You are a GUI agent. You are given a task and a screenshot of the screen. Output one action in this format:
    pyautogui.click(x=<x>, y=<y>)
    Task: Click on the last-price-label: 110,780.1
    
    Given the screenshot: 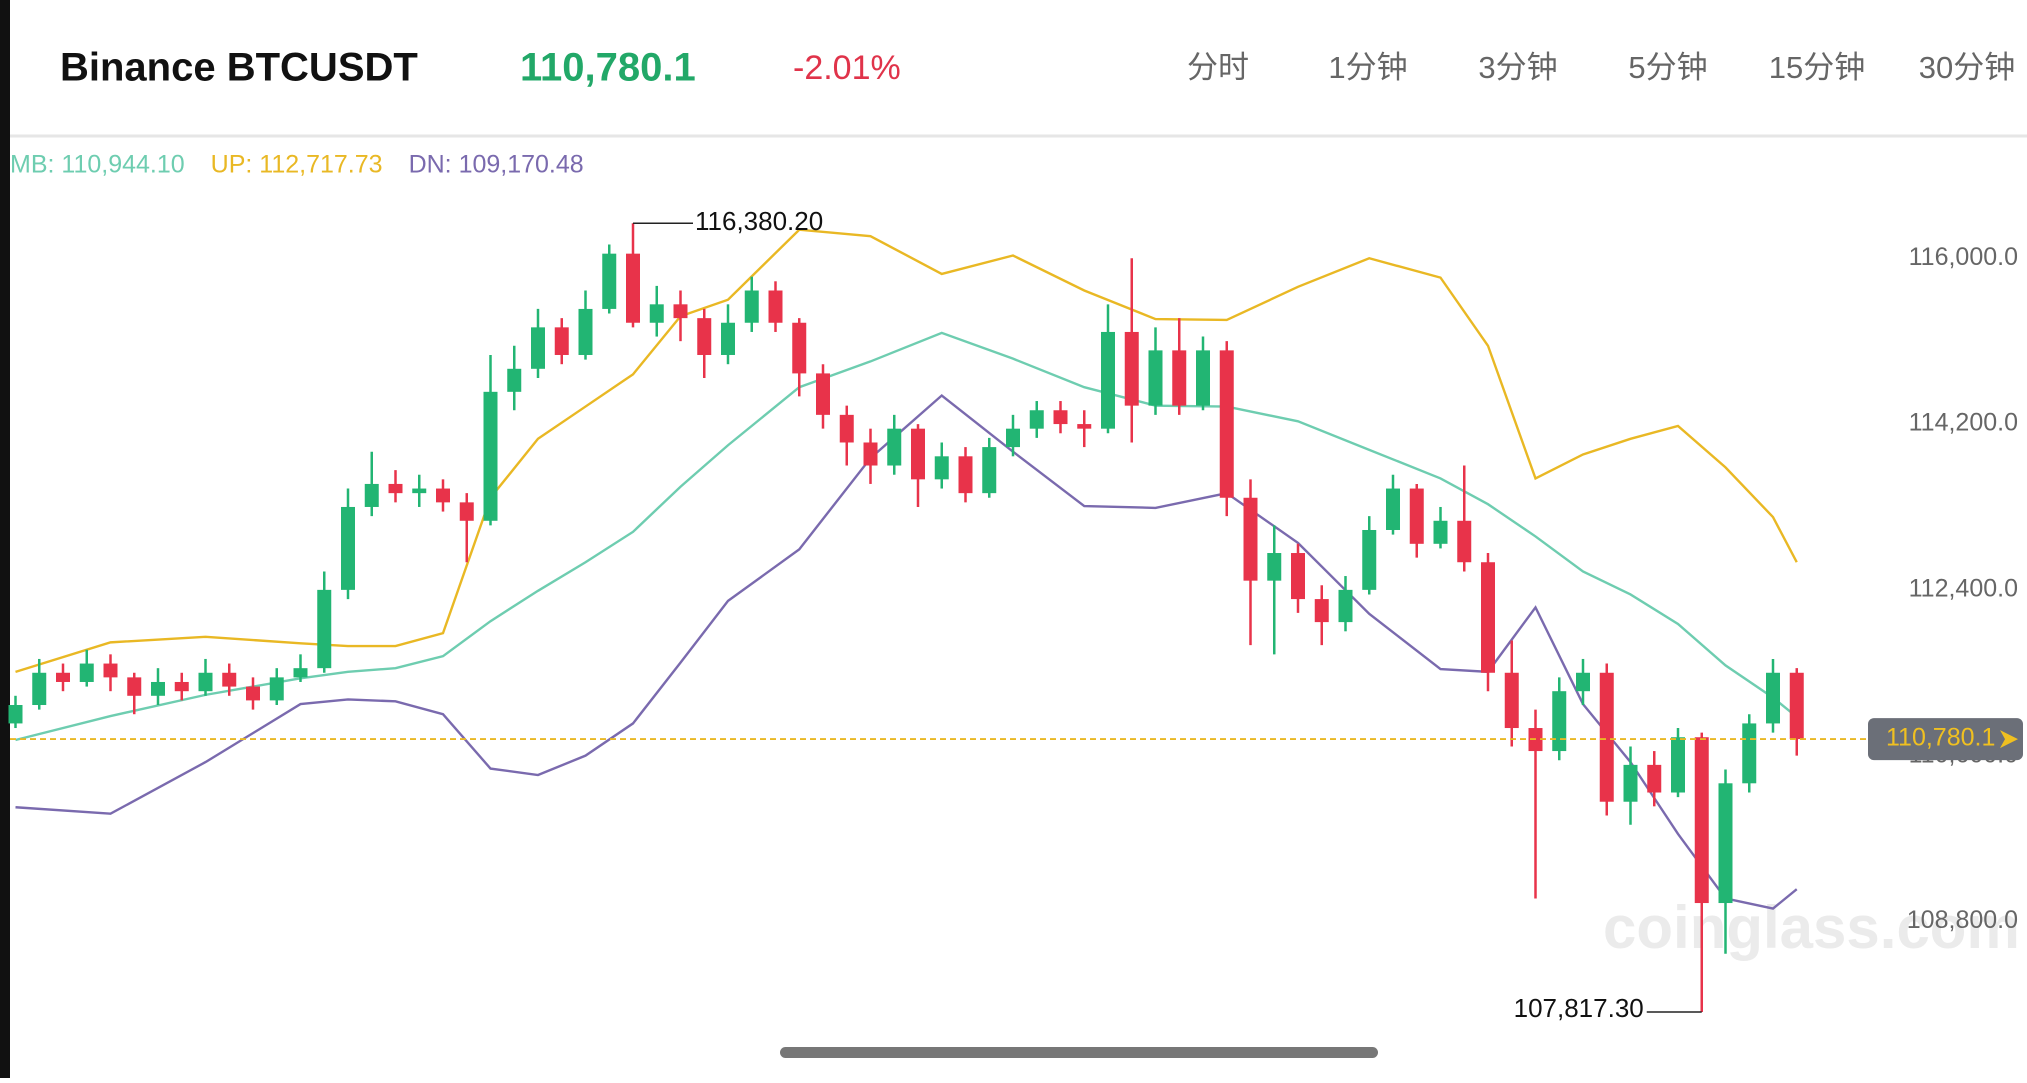 What is the action you would take?
    pyautogui.click(x=1940, y=738)
    